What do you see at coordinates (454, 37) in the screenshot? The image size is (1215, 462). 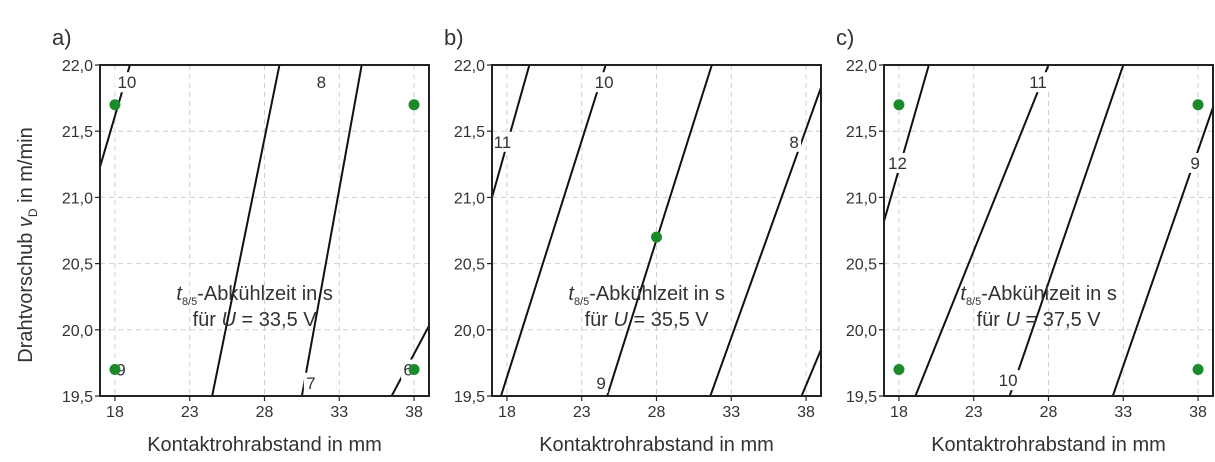 I see `panel-letter: b)` at bounding box center [454, 37].